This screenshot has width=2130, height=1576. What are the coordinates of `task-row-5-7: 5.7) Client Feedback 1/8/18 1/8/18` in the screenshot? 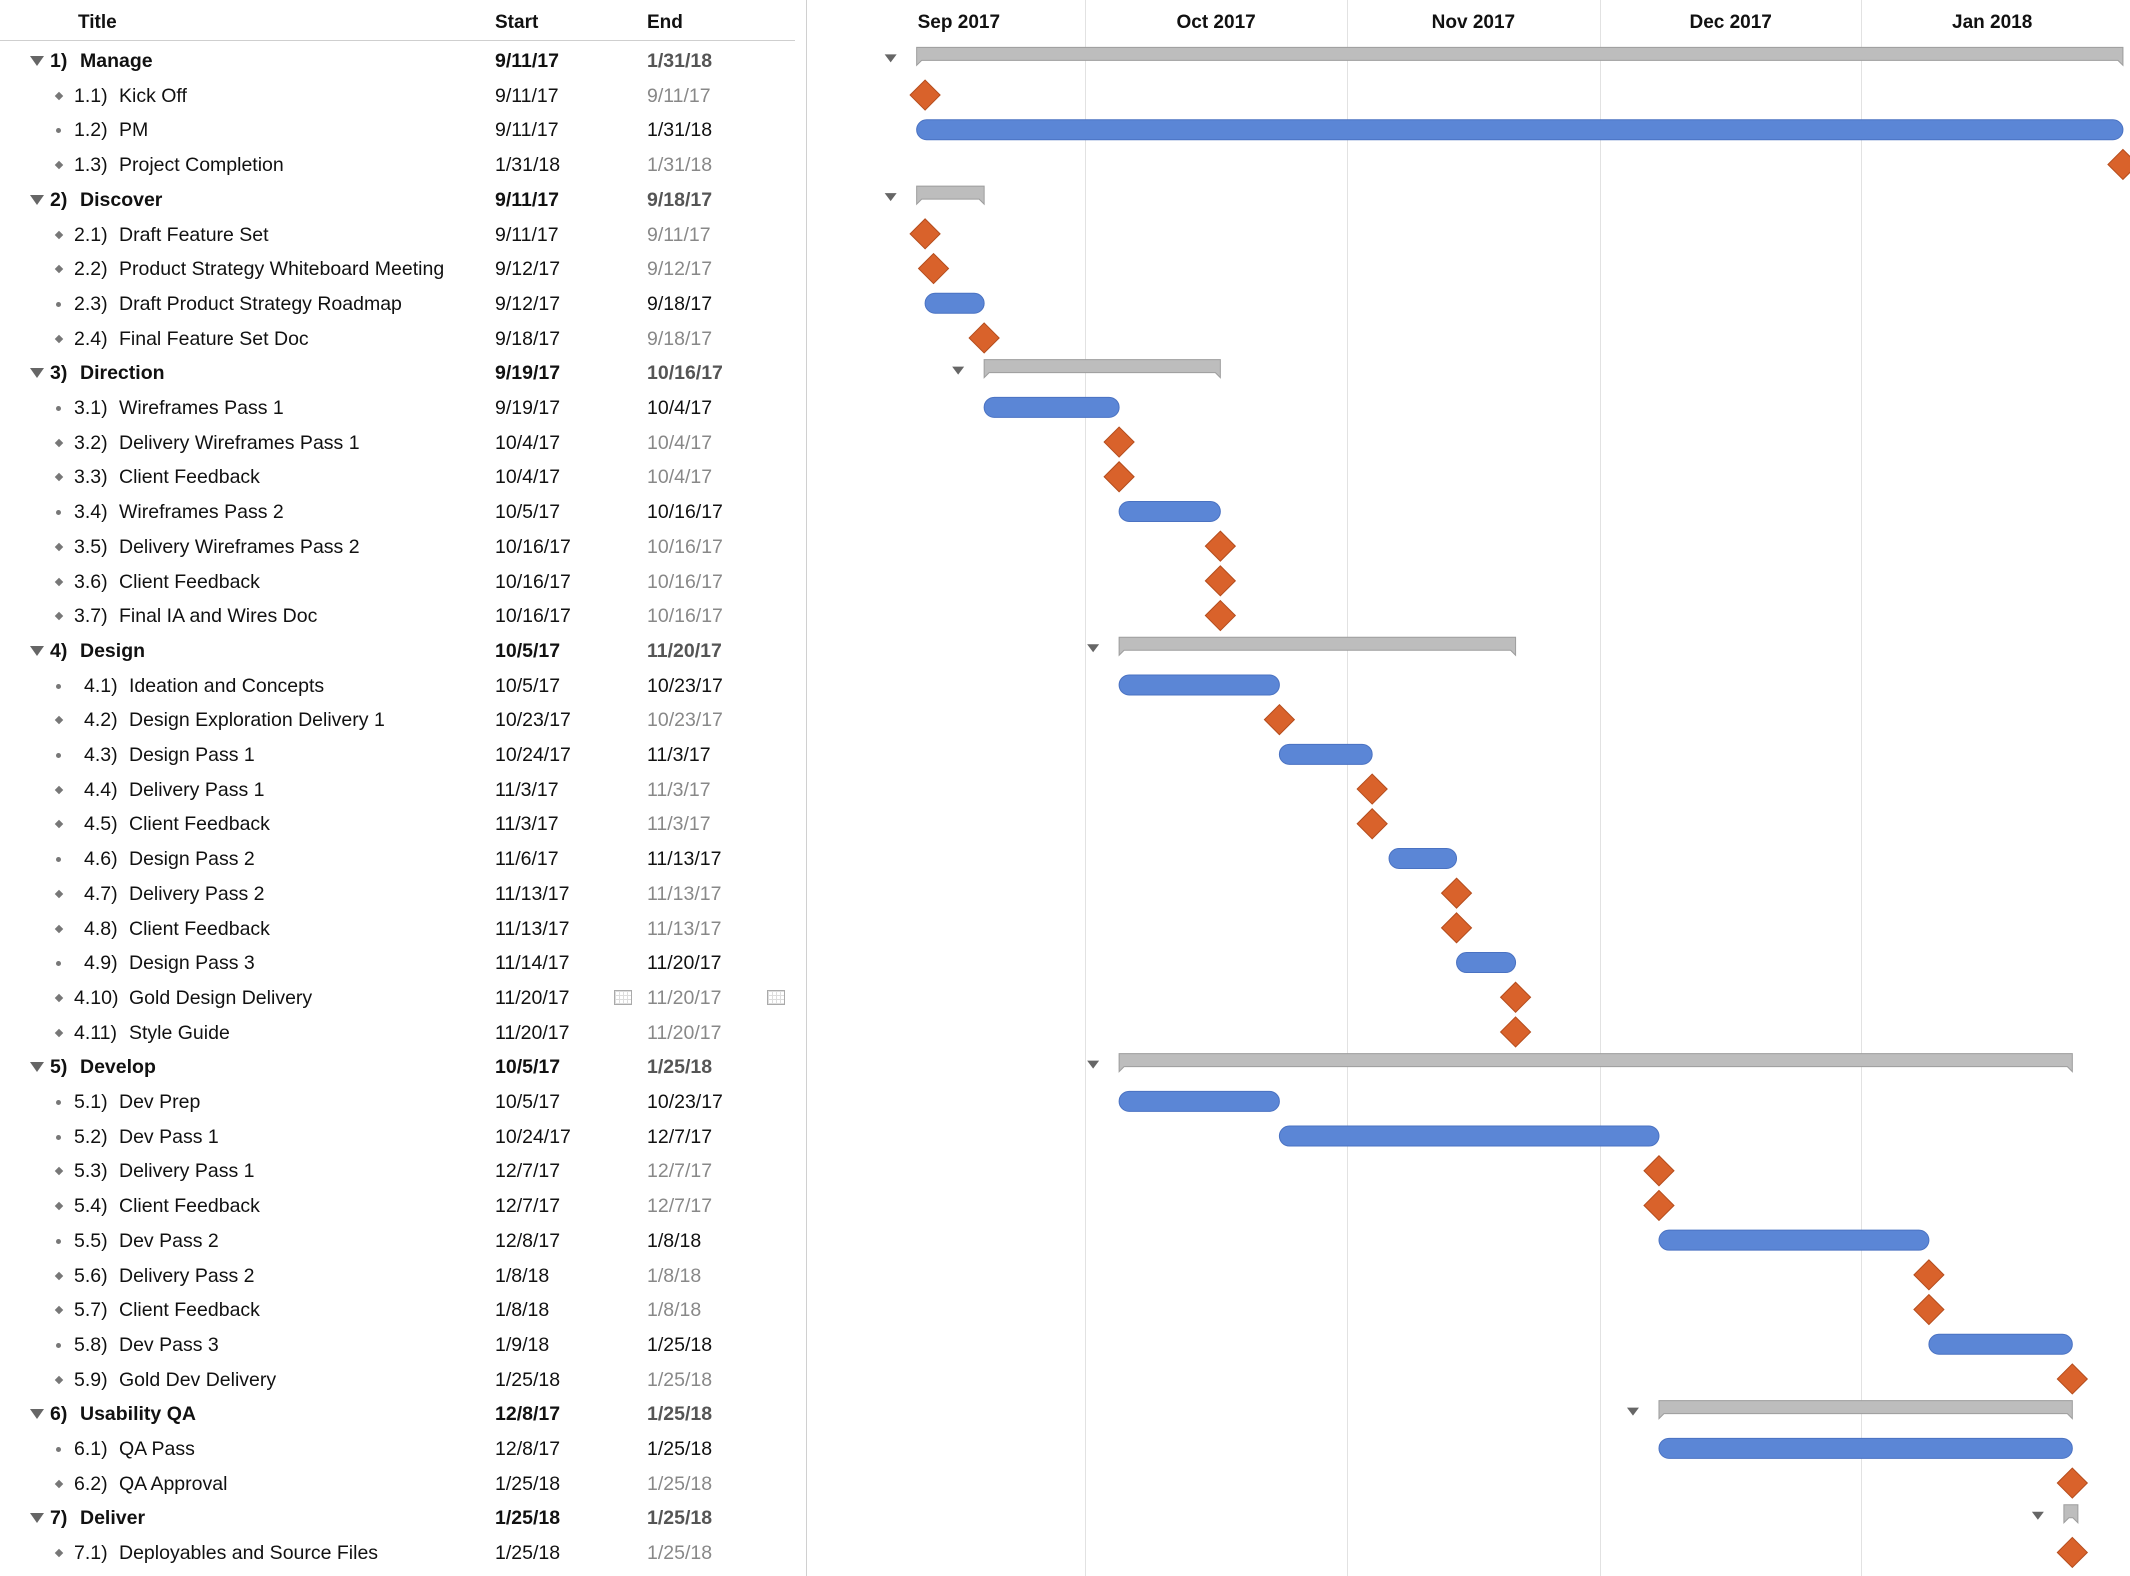 It's located at (397, 1309).